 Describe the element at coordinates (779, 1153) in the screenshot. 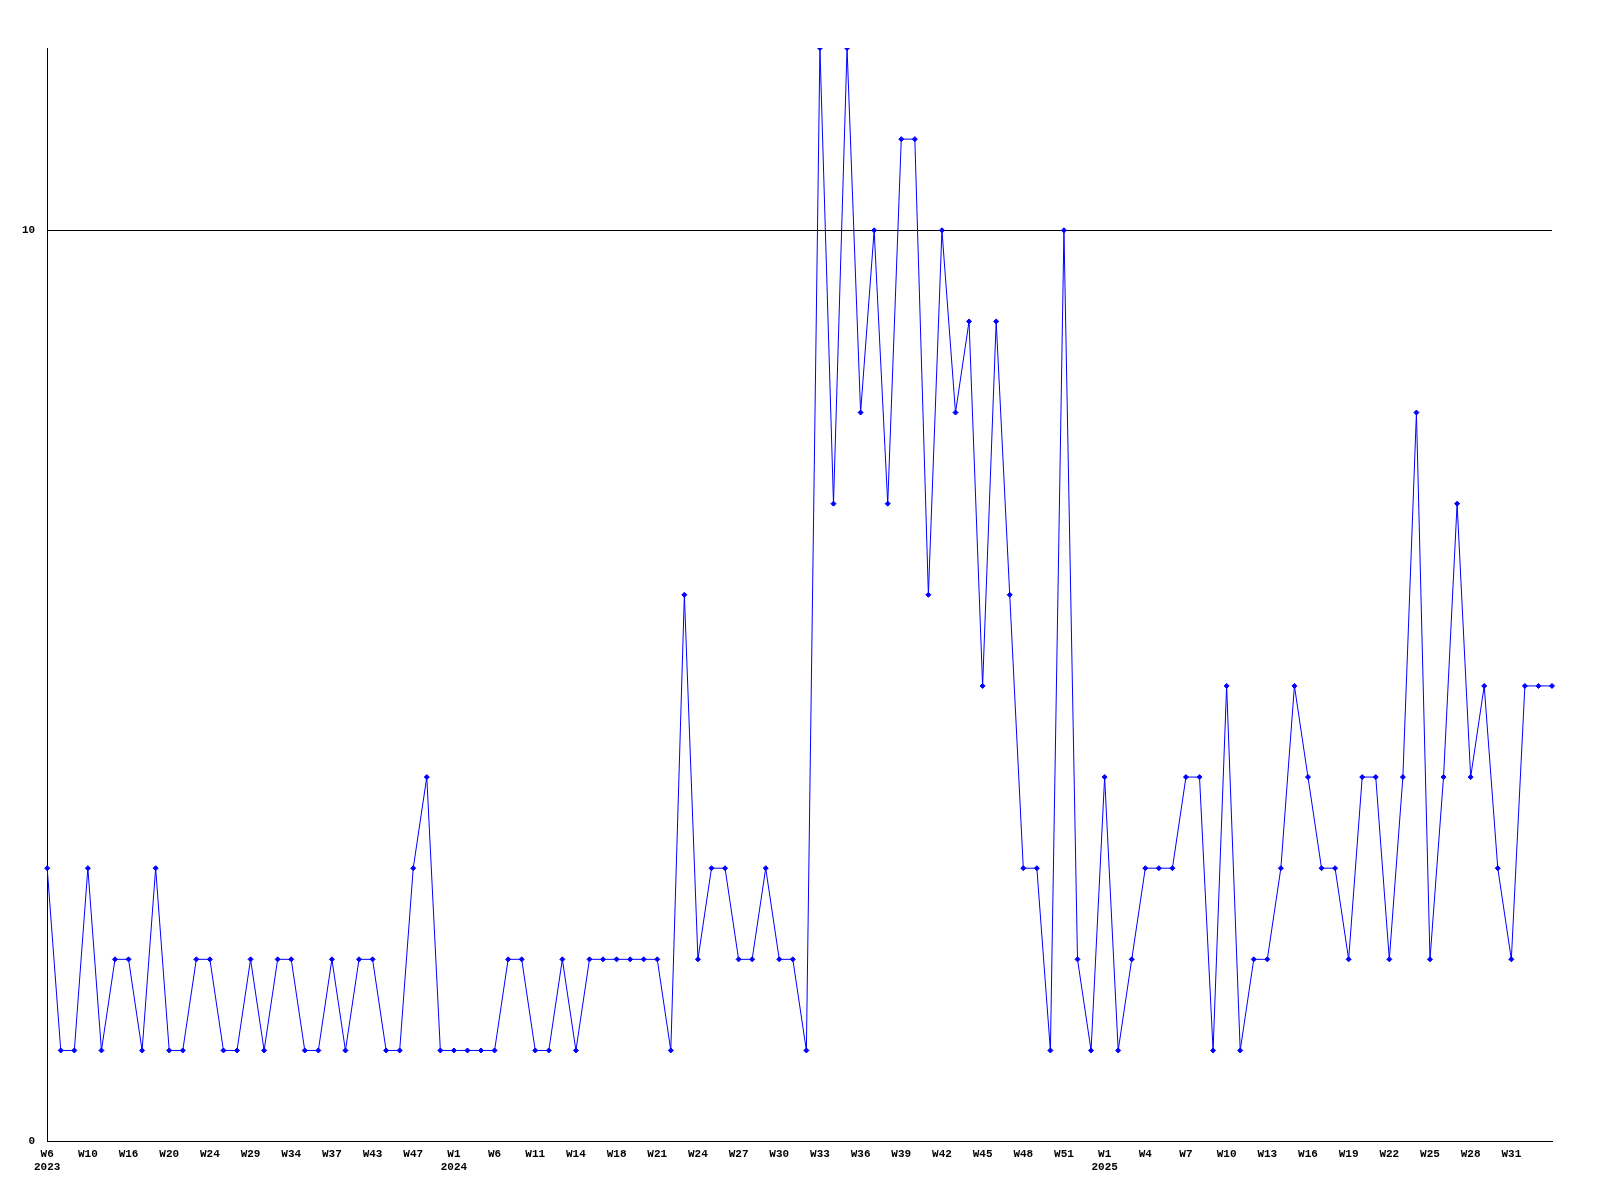

I see `x-tick-label: W30` at that location.